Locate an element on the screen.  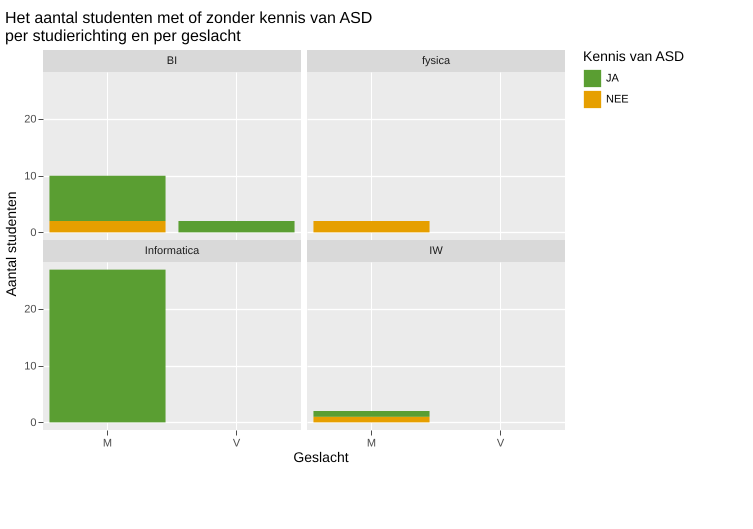
text: Het aantal studenten met of zonder kennis van ASD per studierichting en per geslacht is located at coordinates (188, 27).